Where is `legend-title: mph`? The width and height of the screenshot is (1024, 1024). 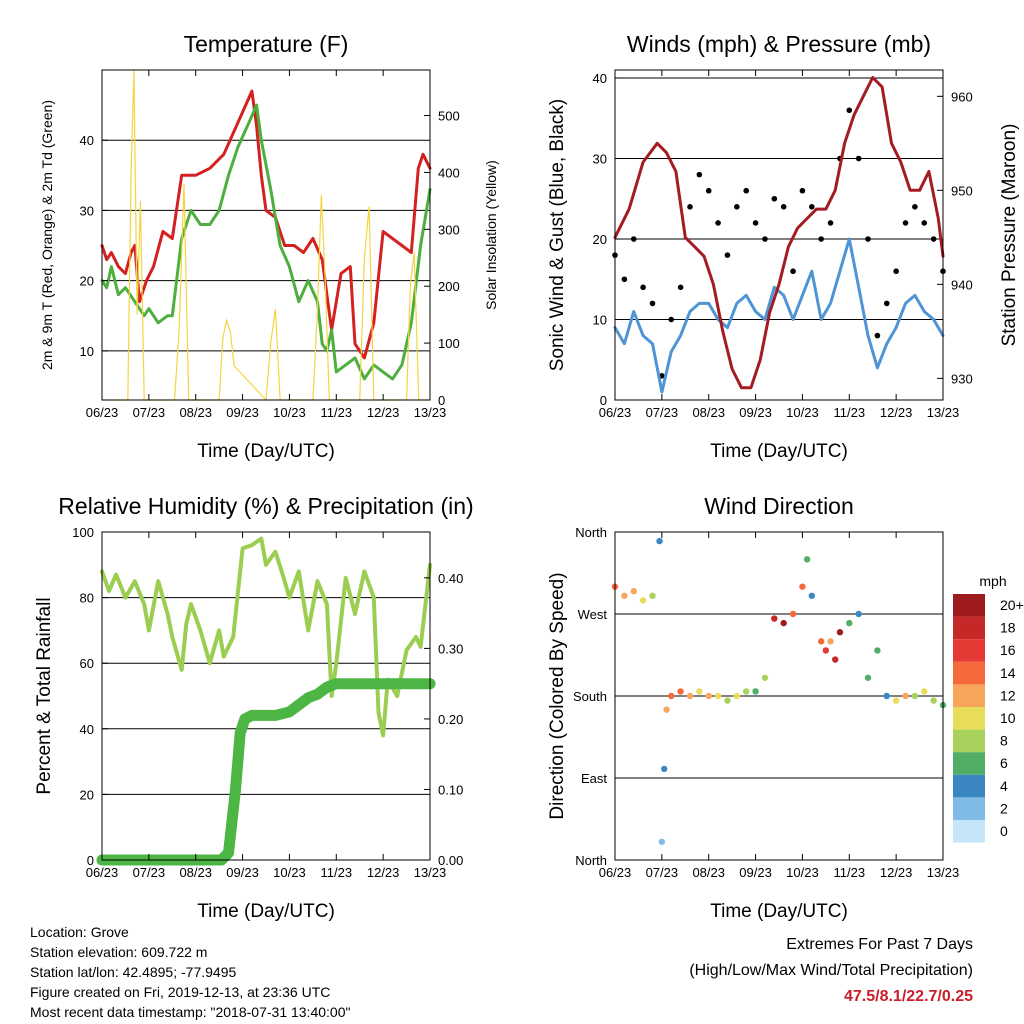
legend-title: mph is located at coordinates (992, 581).